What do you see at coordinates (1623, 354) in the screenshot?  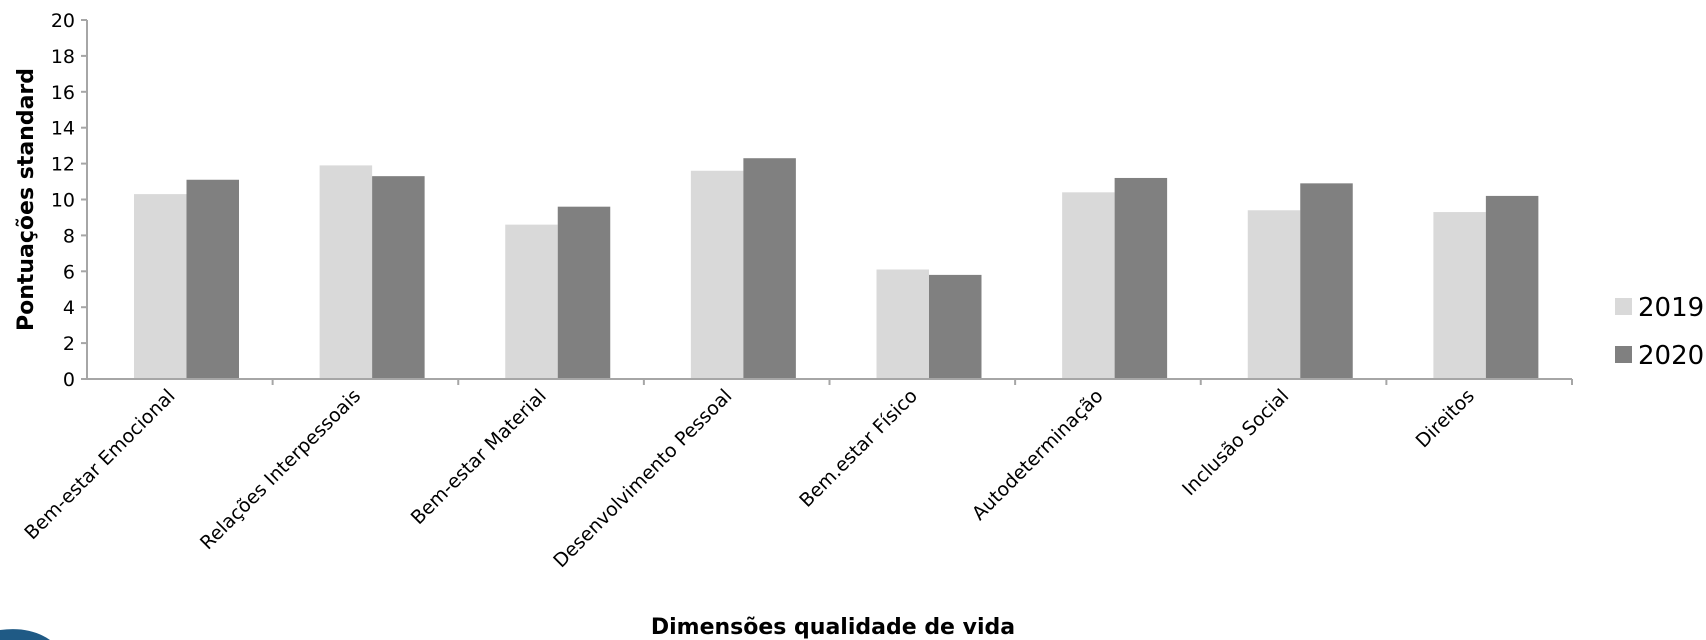 I see `legend-swatch-2020` at bounding box center [1623, 354].